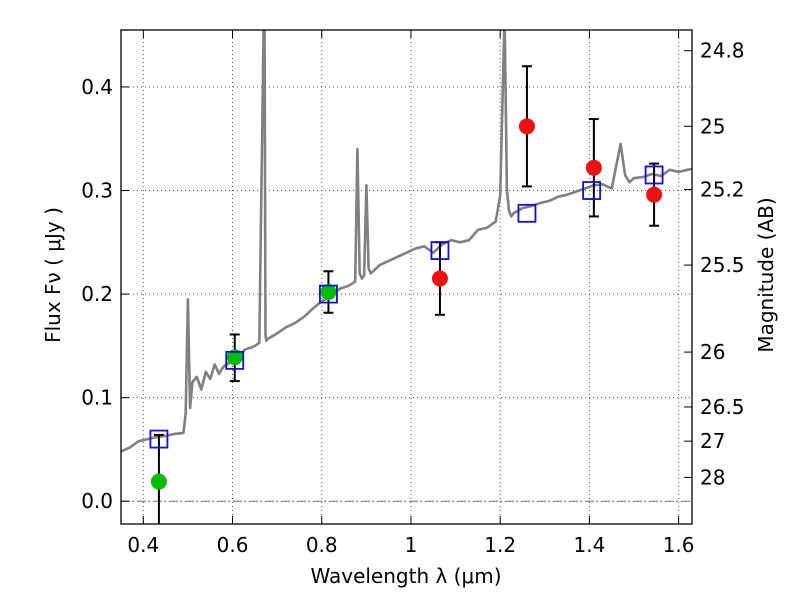 This screenshot has width=800, height=600. What do you see at coordinates (322, 545) in the screenshot?
I see `x-tick-label: 0.8` at bounding box center [322, 545].